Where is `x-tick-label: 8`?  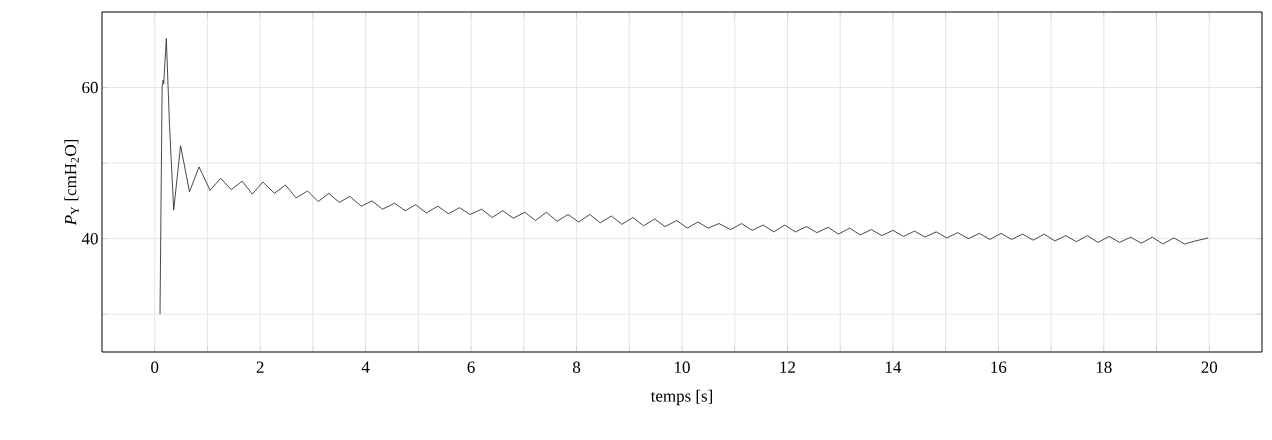 x-tick-label: 8 is located at coordinates (576, 367).